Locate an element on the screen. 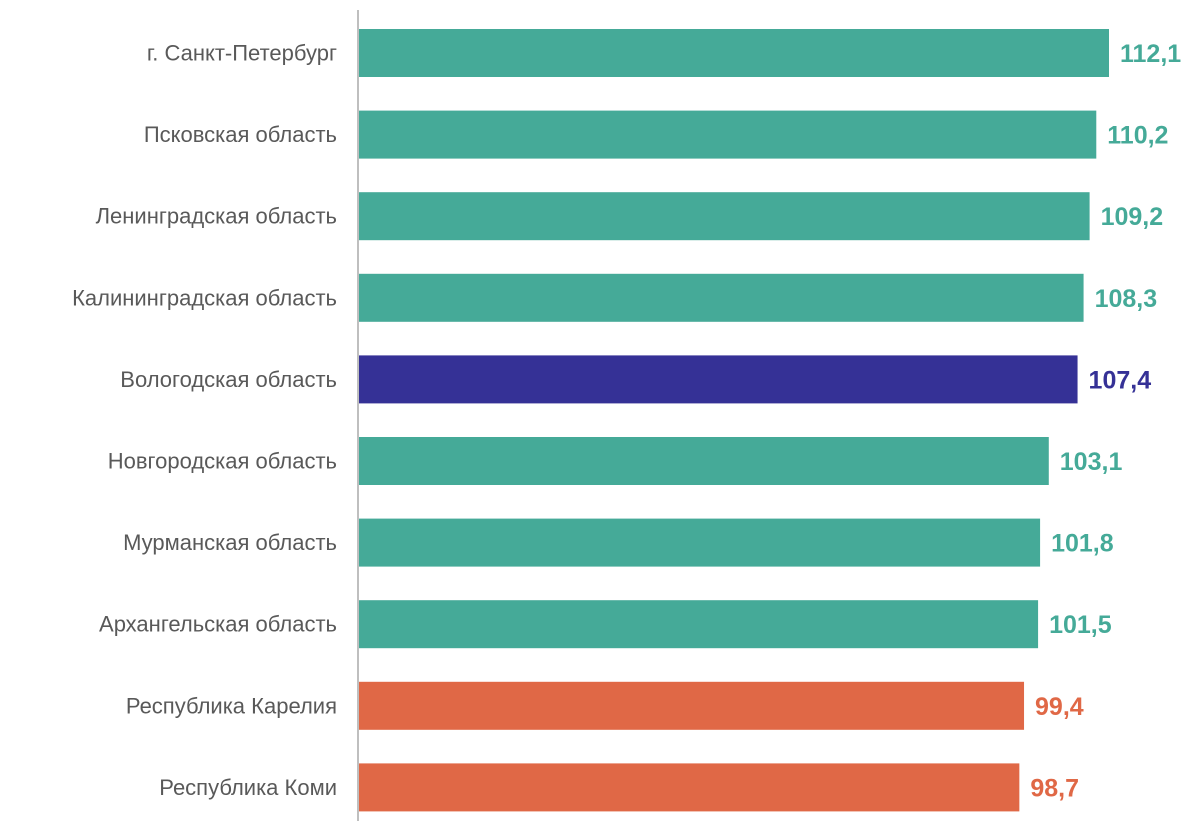 The height and width of the screenshot is (821, 1202). value-label: 110,2 is located at coordinates (1137, 136).